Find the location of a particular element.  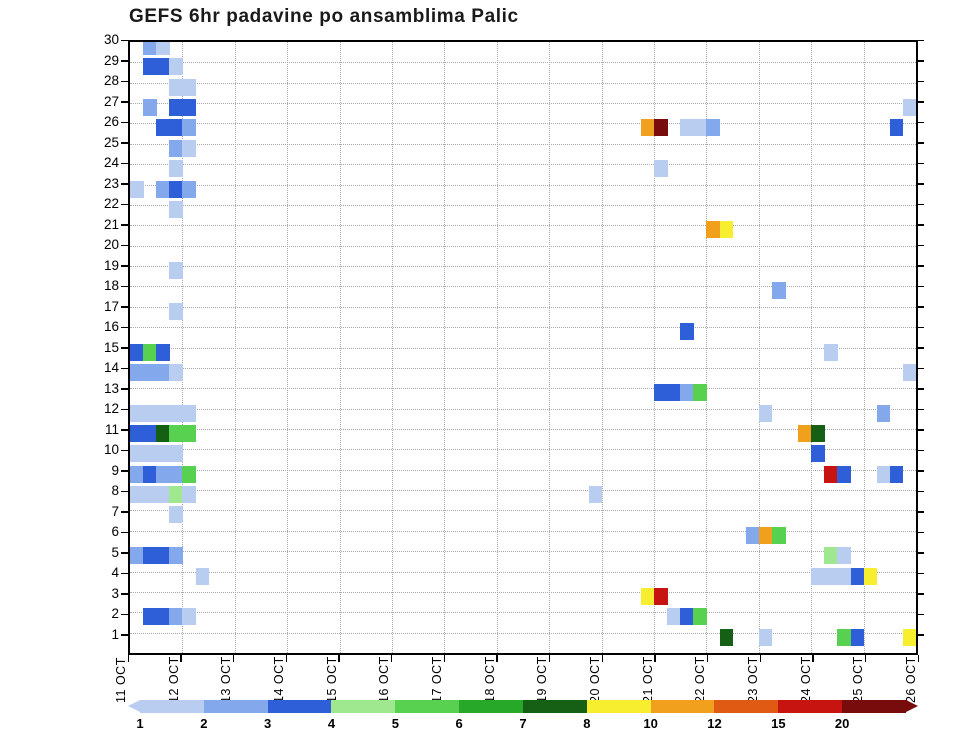

y-axis-label: 5 is located at coordinates (115, 552).